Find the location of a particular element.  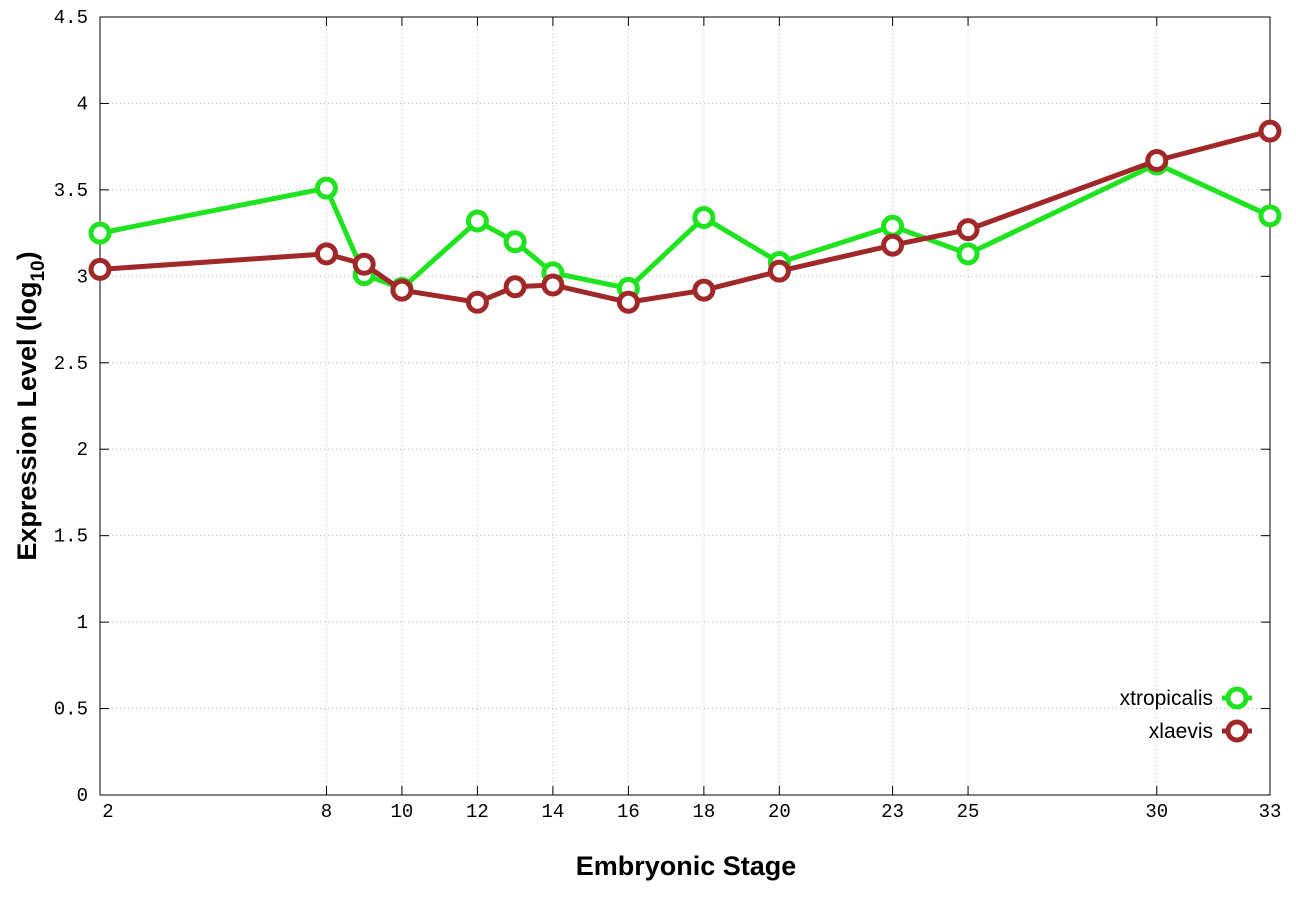

x-tick-label: 14 is located at coordinates (552, 812).